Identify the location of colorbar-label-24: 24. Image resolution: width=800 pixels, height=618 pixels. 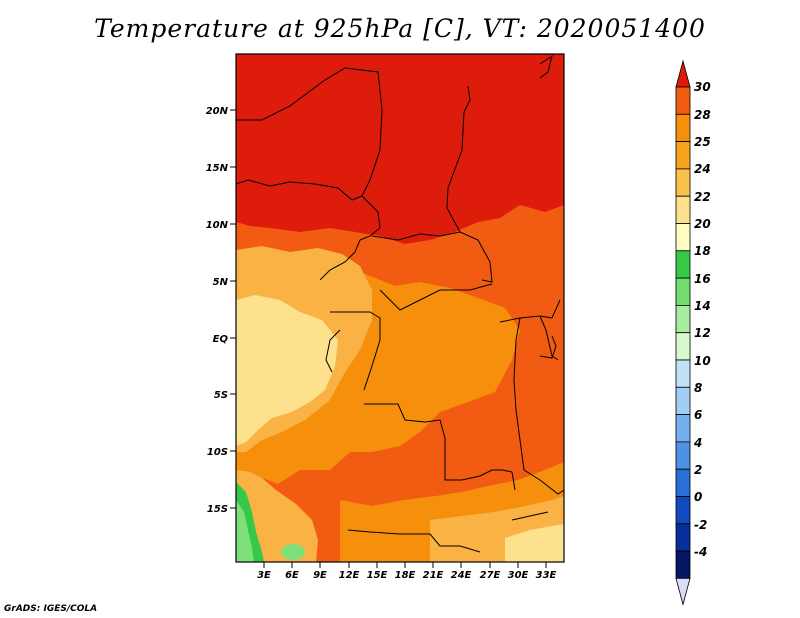
(702, 169).